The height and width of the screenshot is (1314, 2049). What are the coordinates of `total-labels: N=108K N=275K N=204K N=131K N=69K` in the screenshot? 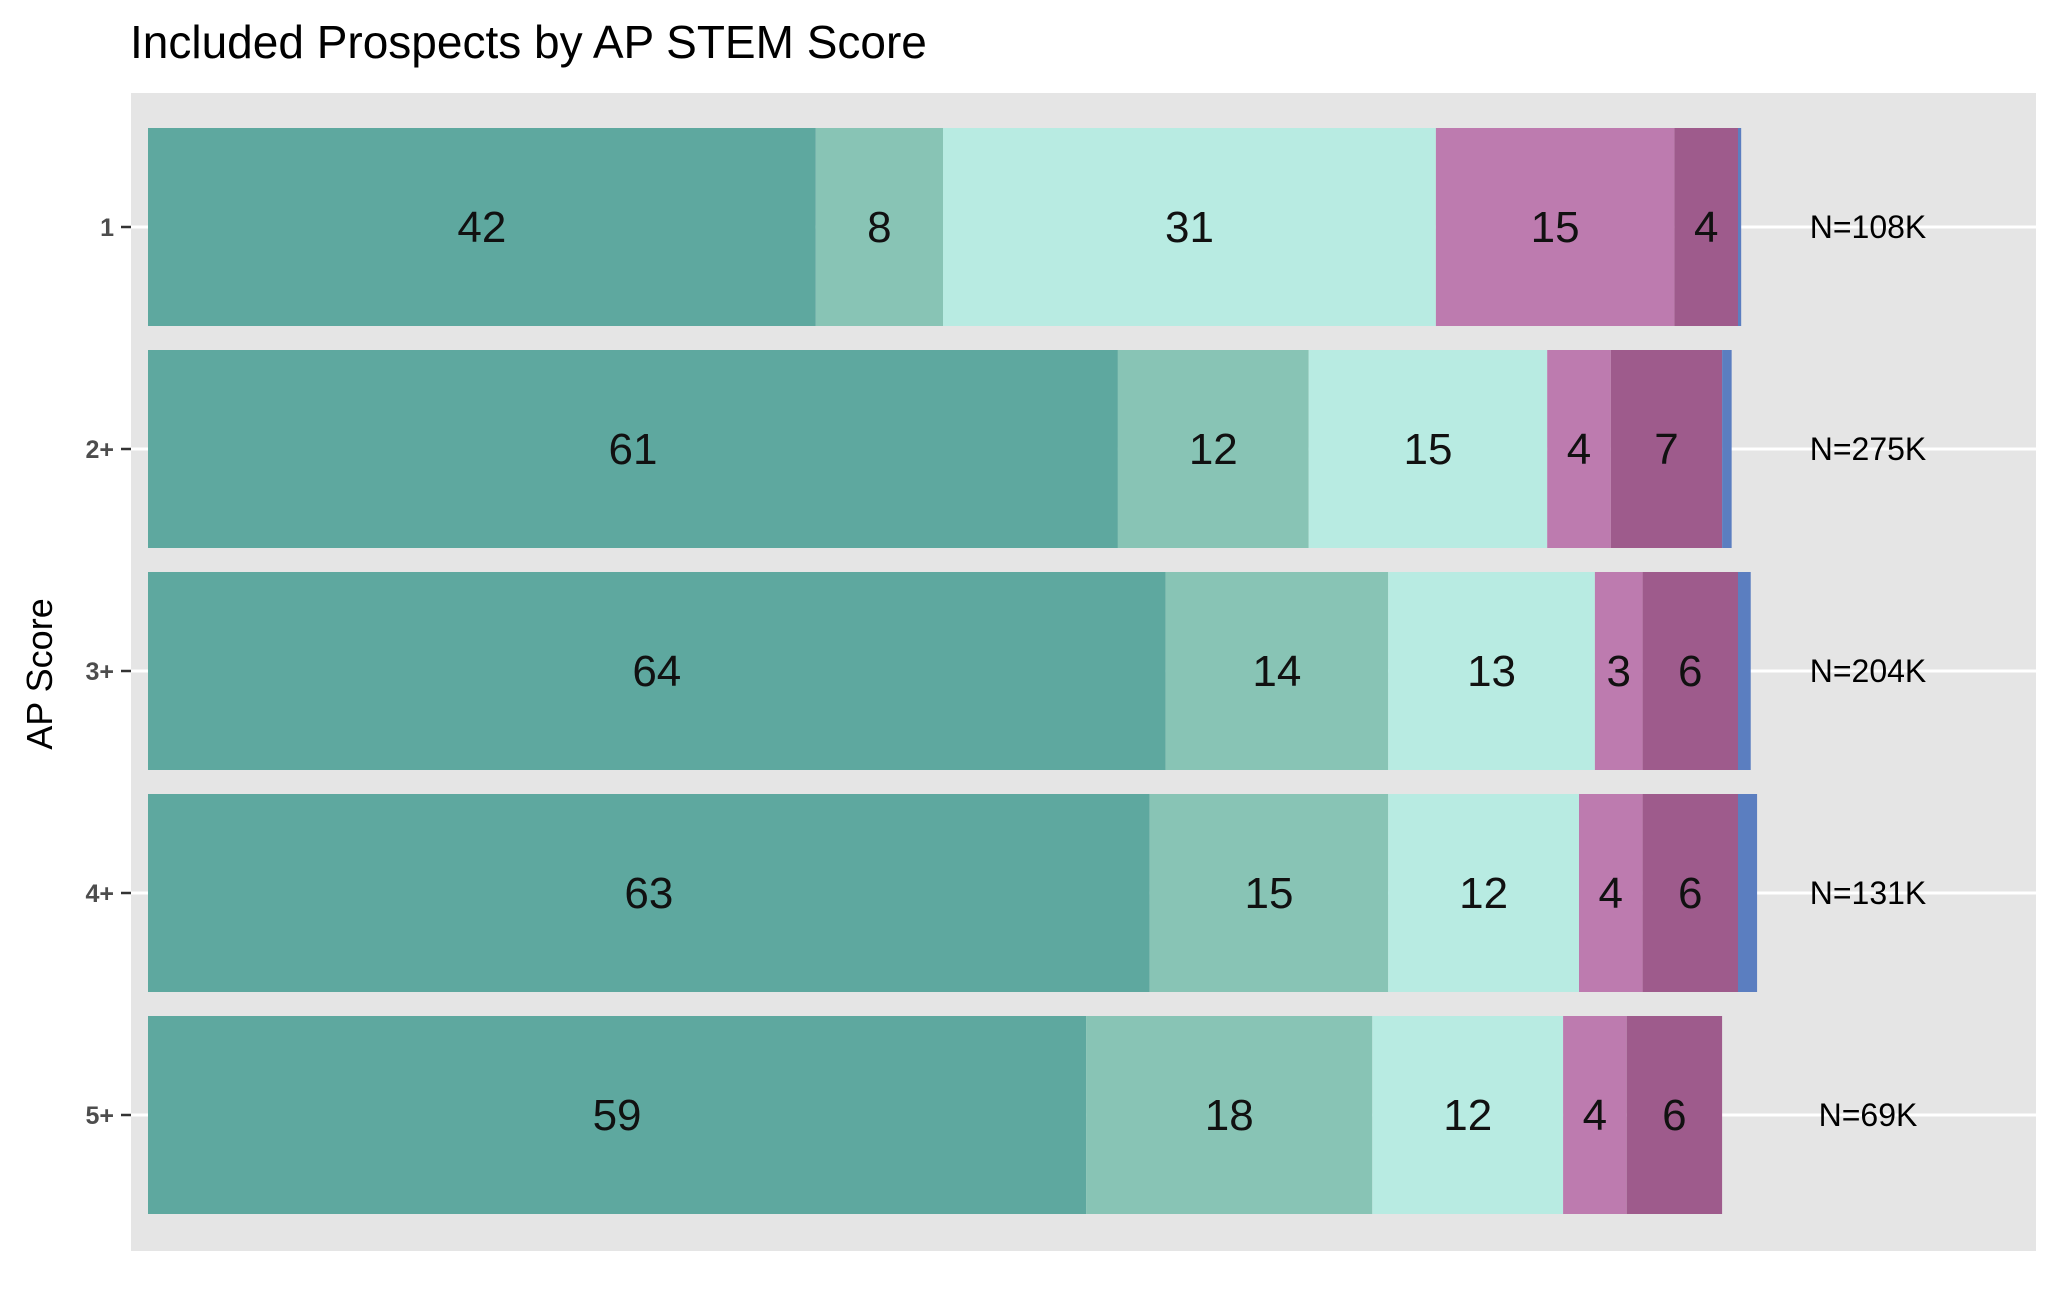 It's located at (1868, 671).